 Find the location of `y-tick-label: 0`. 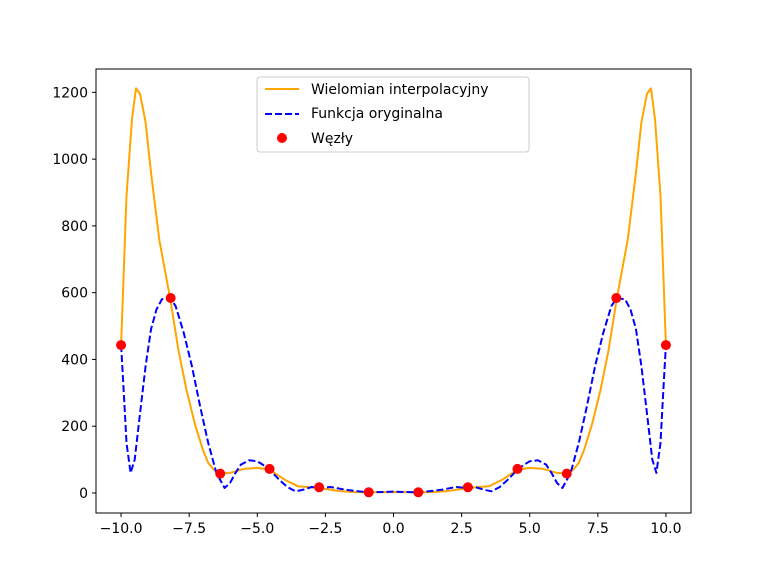

y-tick-label: 0 is located at coordinates (83, 494).